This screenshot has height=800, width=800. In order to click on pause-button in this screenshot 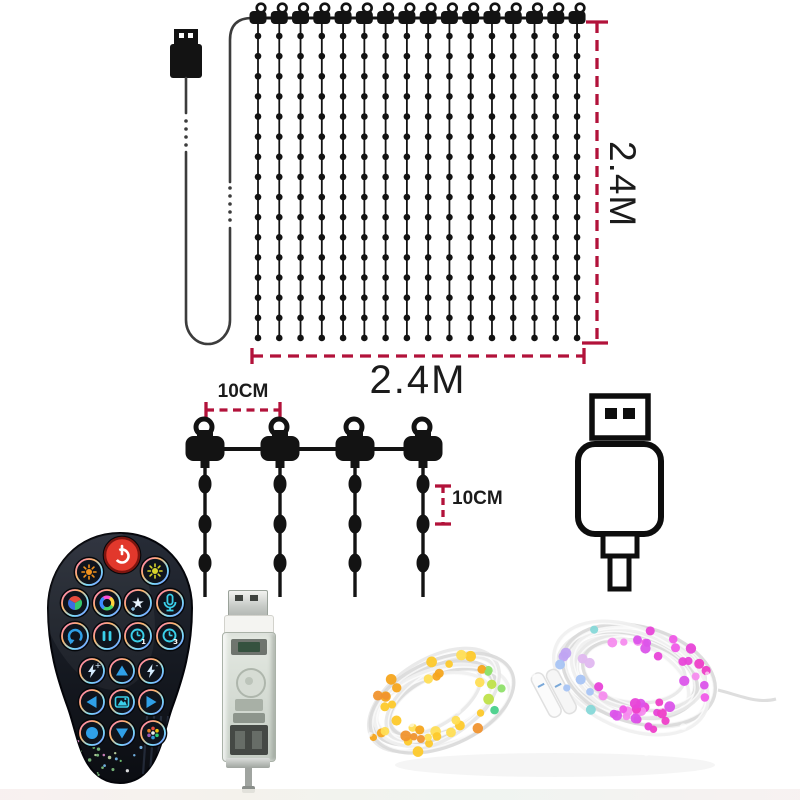, I will do `click(107, 636)`.